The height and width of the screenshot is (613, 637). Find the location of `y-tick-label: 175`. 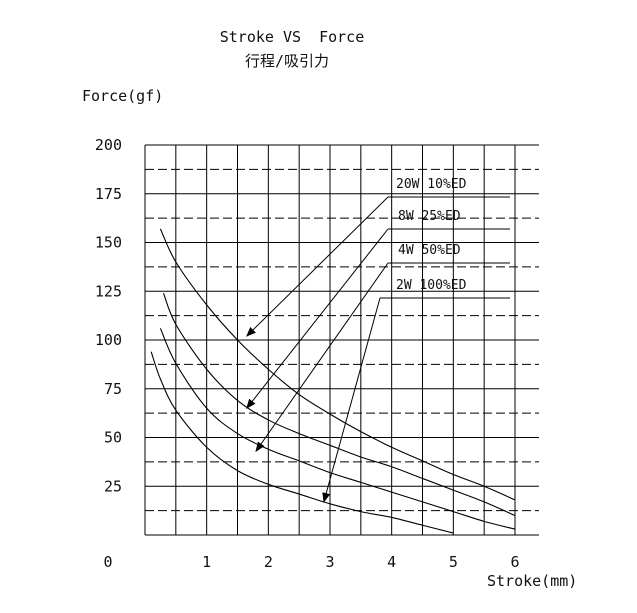

y-tick-label: 175 is located at coordinates (108, 194).